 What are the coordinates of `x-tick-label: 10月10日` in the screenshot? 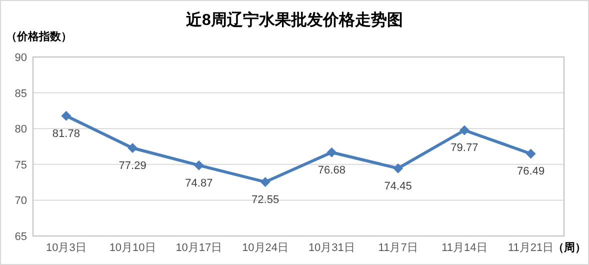 It's located at (132, 248).